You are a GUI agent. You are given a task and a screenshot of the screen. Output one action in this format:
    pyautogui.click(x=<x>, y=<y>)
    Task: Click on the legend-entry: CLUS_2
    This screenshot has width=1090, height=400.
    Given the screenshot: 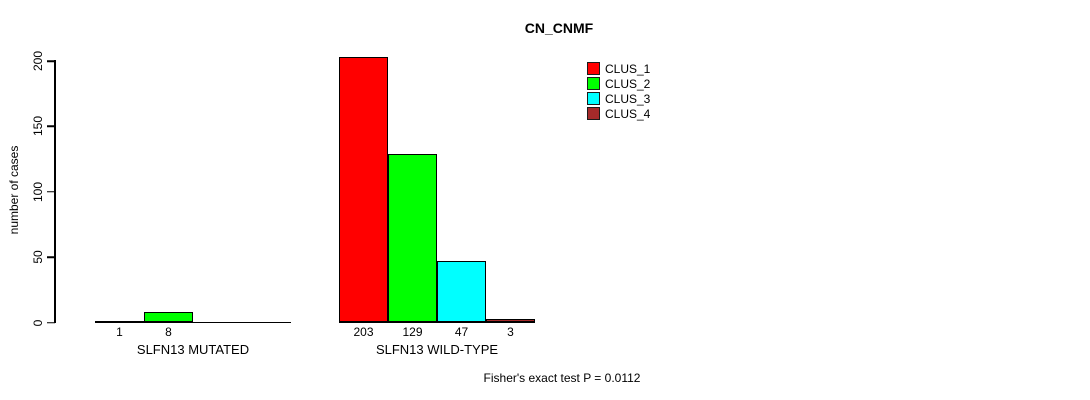 What is the action you would take?
    pyautogui.click(x=619, y=83)
    